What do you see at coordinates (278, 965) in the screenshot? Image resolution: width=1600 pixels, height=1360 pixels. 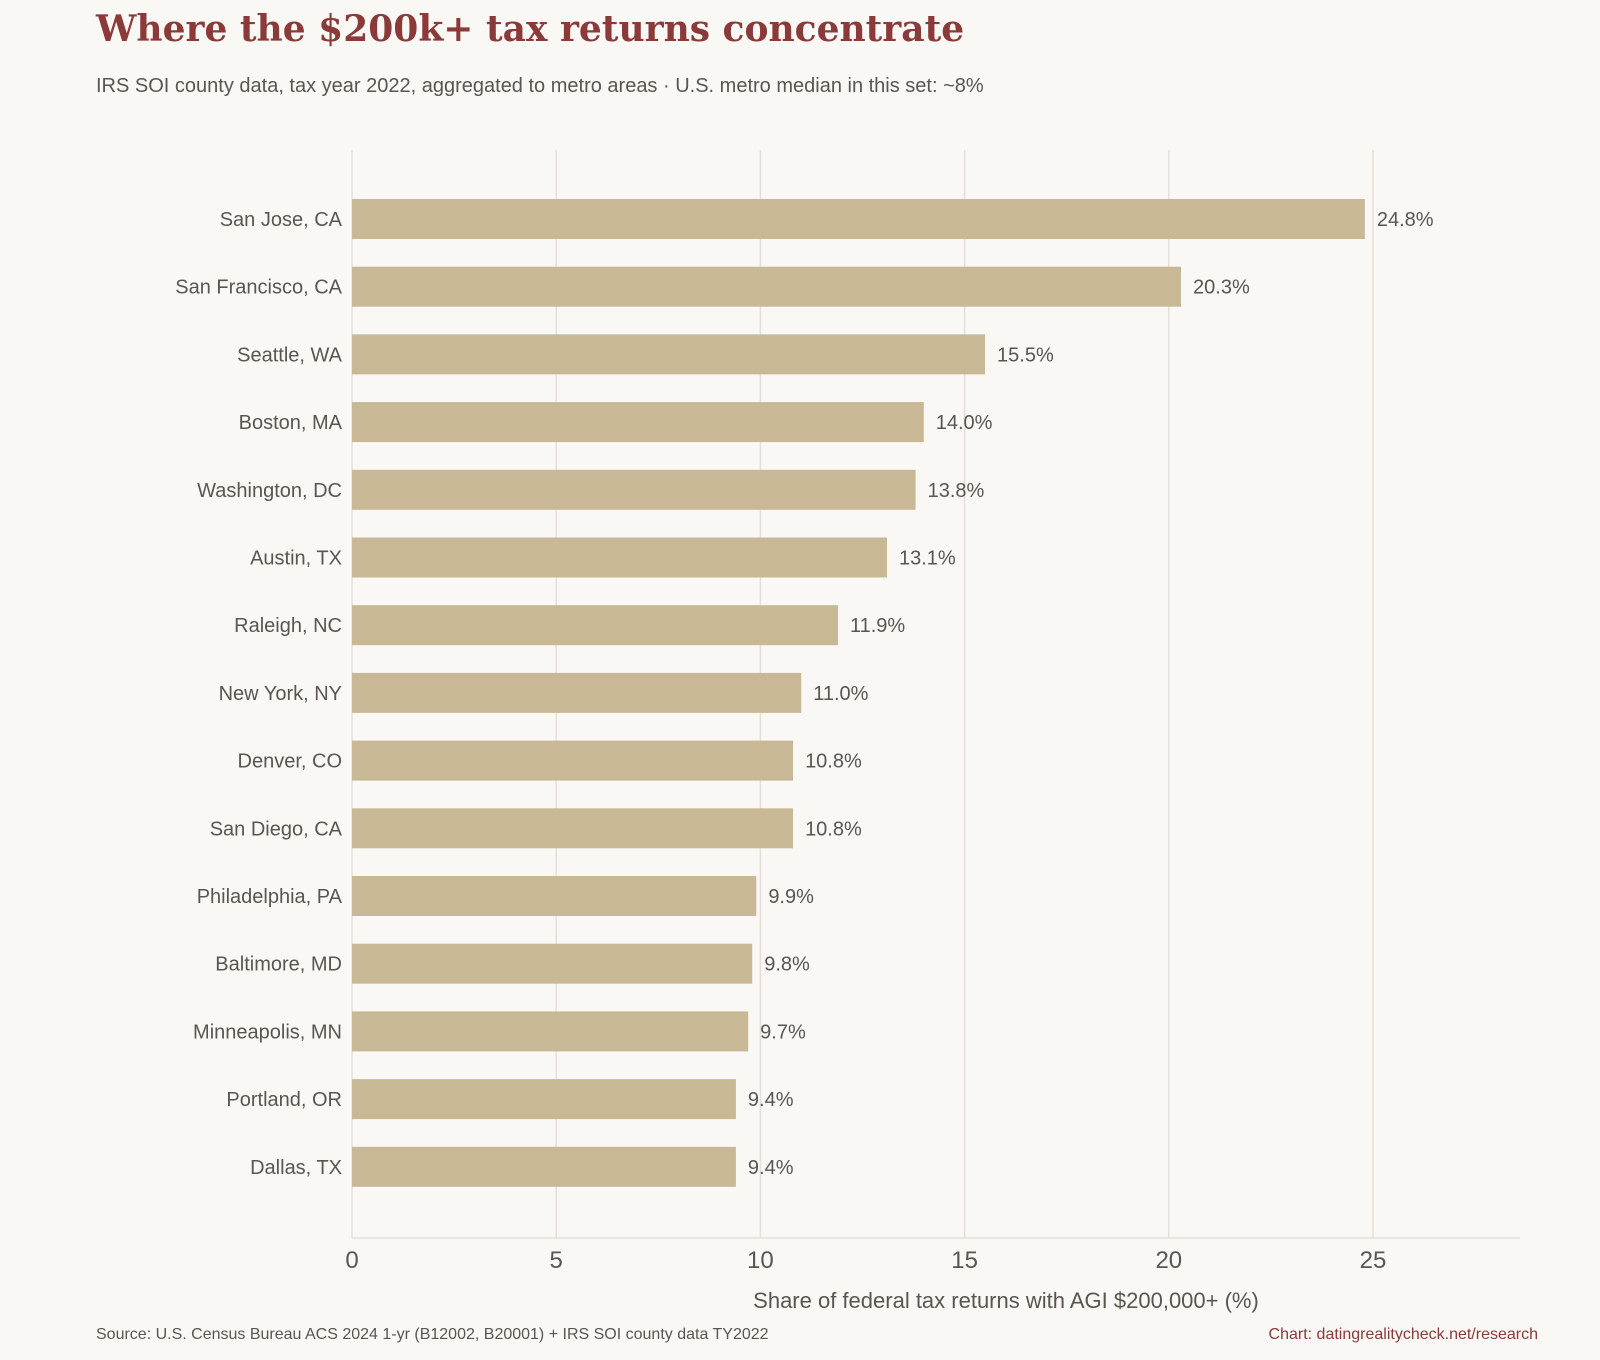 I see `category-label: Baltimore, MD` at bounding box center [278, 965].